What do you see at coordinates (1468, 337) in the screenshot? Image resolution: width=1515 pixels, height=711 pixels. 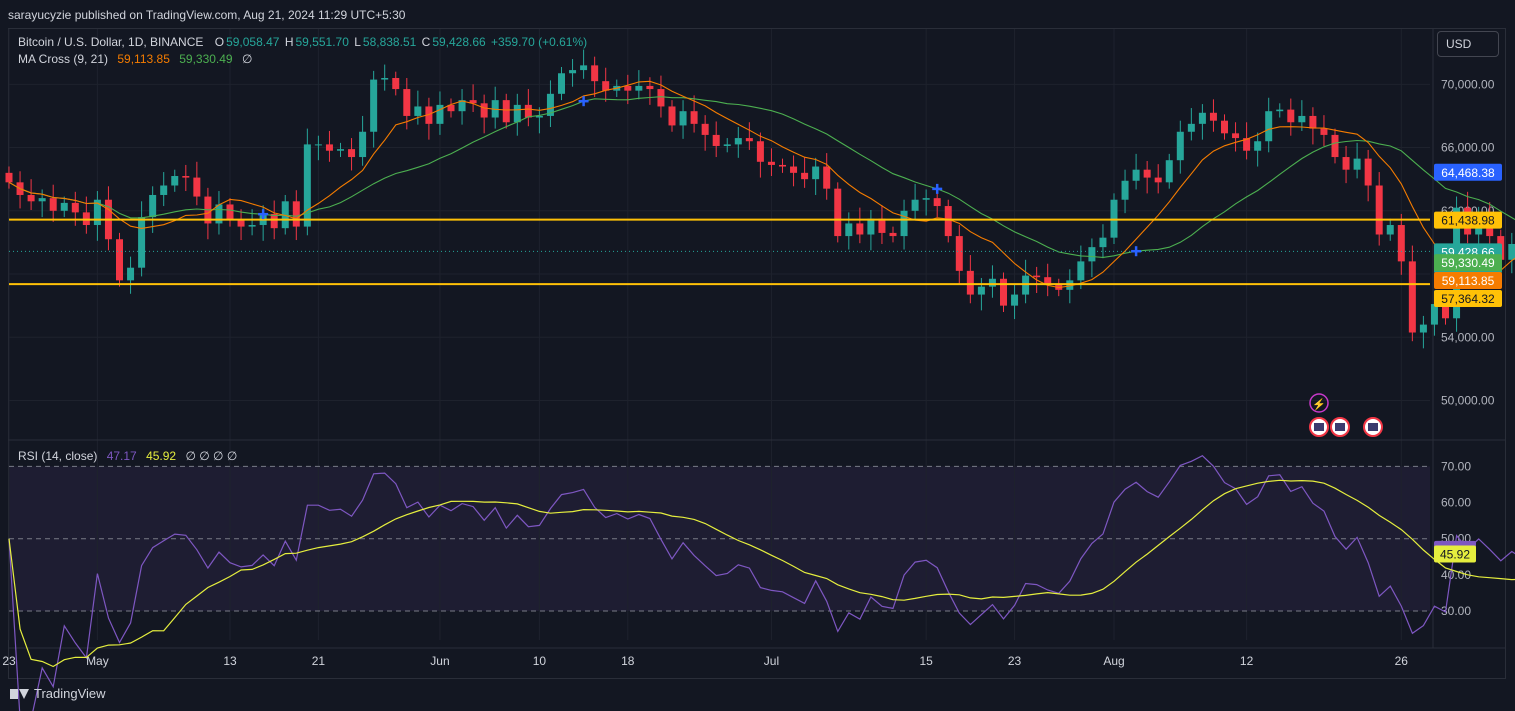 I see `price-axis-tick: 54,000.00` at bounding box center [1468, 337].